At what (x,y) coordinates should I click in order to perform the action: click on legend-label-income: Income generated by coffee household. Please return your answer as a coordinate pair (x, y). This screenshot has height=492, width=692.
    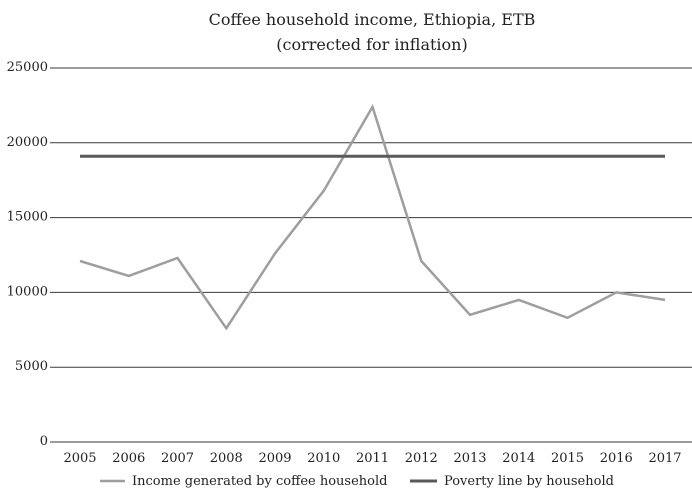
    Looking at the image, I should click on (259, 481).